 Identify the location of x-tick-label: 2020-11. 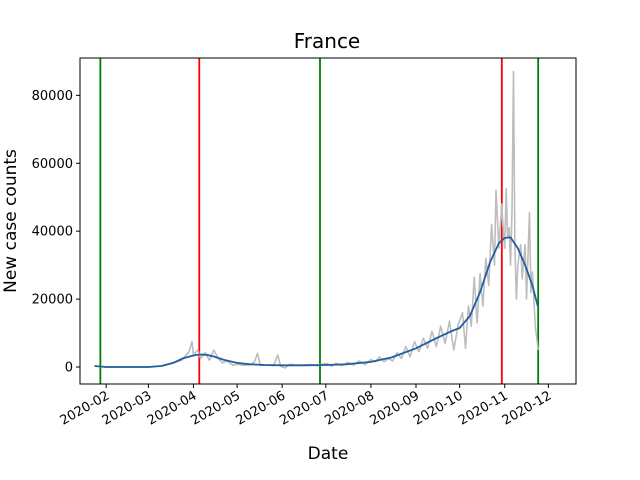
(483, 408).